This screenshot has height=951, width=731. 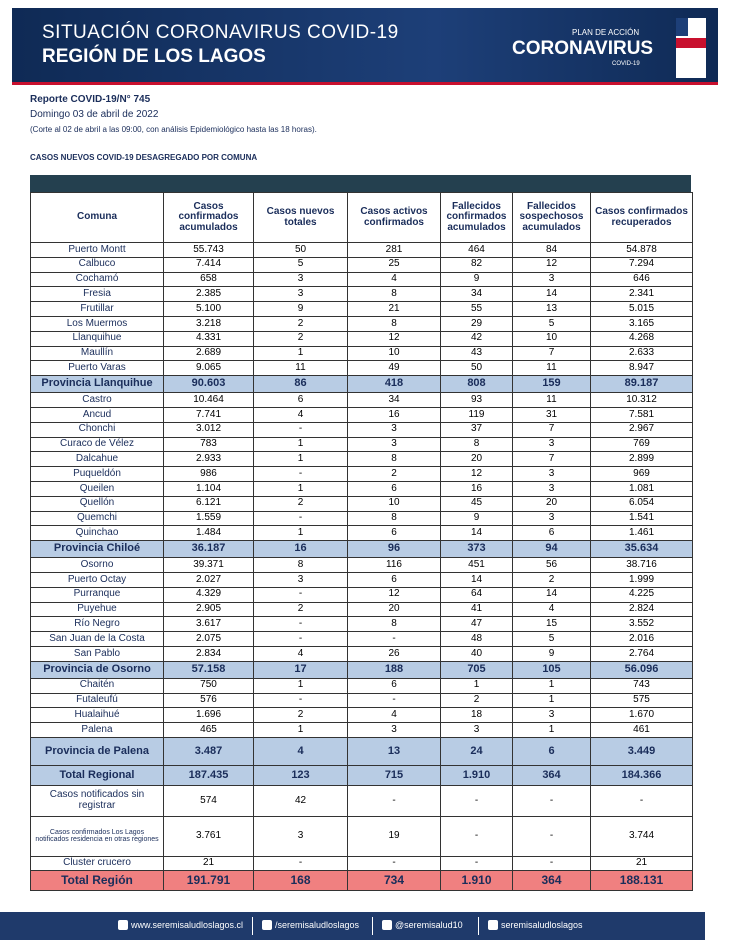 I want to click on value-cell: 2.933, so click(x=208, y=459).